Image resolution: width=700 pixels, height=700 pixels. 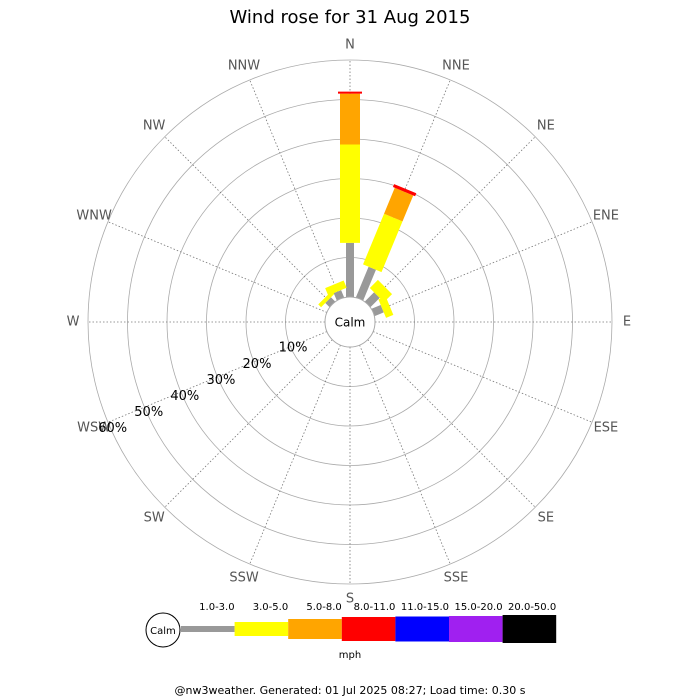 I want to click on y-tick-label: 10%, so click(x=293, y=348).